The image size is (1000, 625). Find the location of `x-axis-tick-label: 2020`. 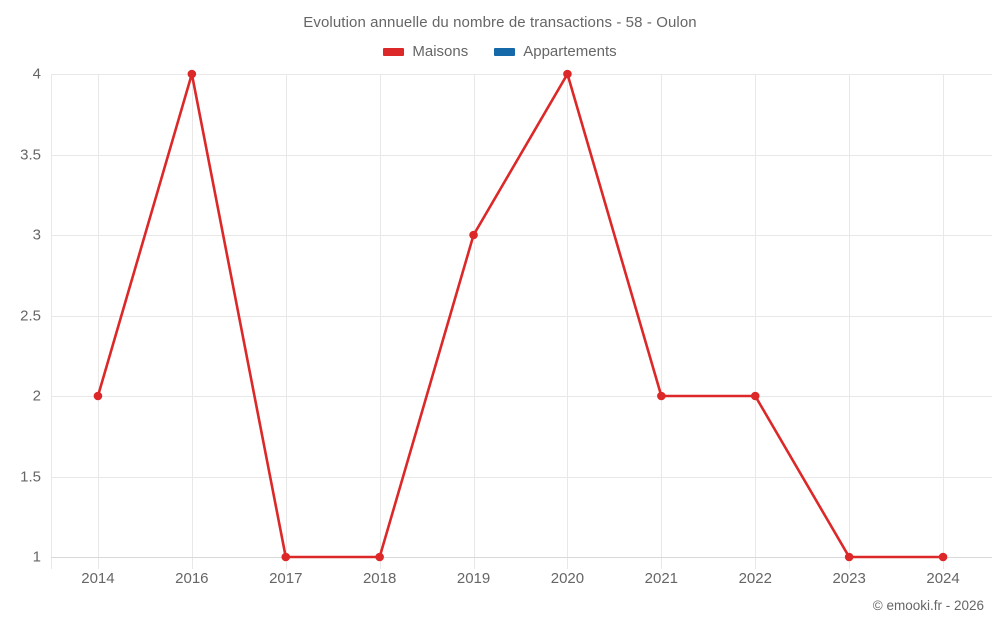

x-axis-tick-label: 2020 is located at coordinates (567, 578).